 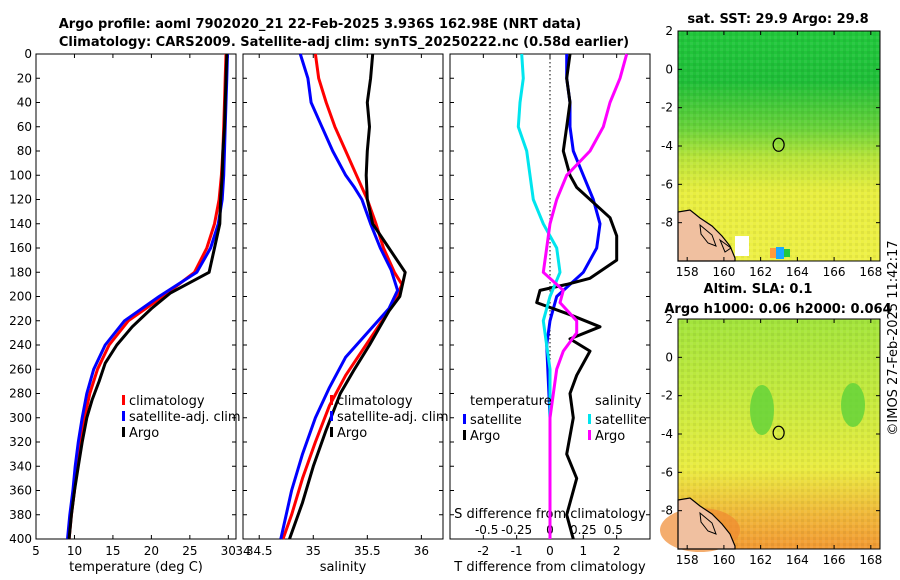 I want to click on depth-tick-label: 140, so click(x=20, y=224).